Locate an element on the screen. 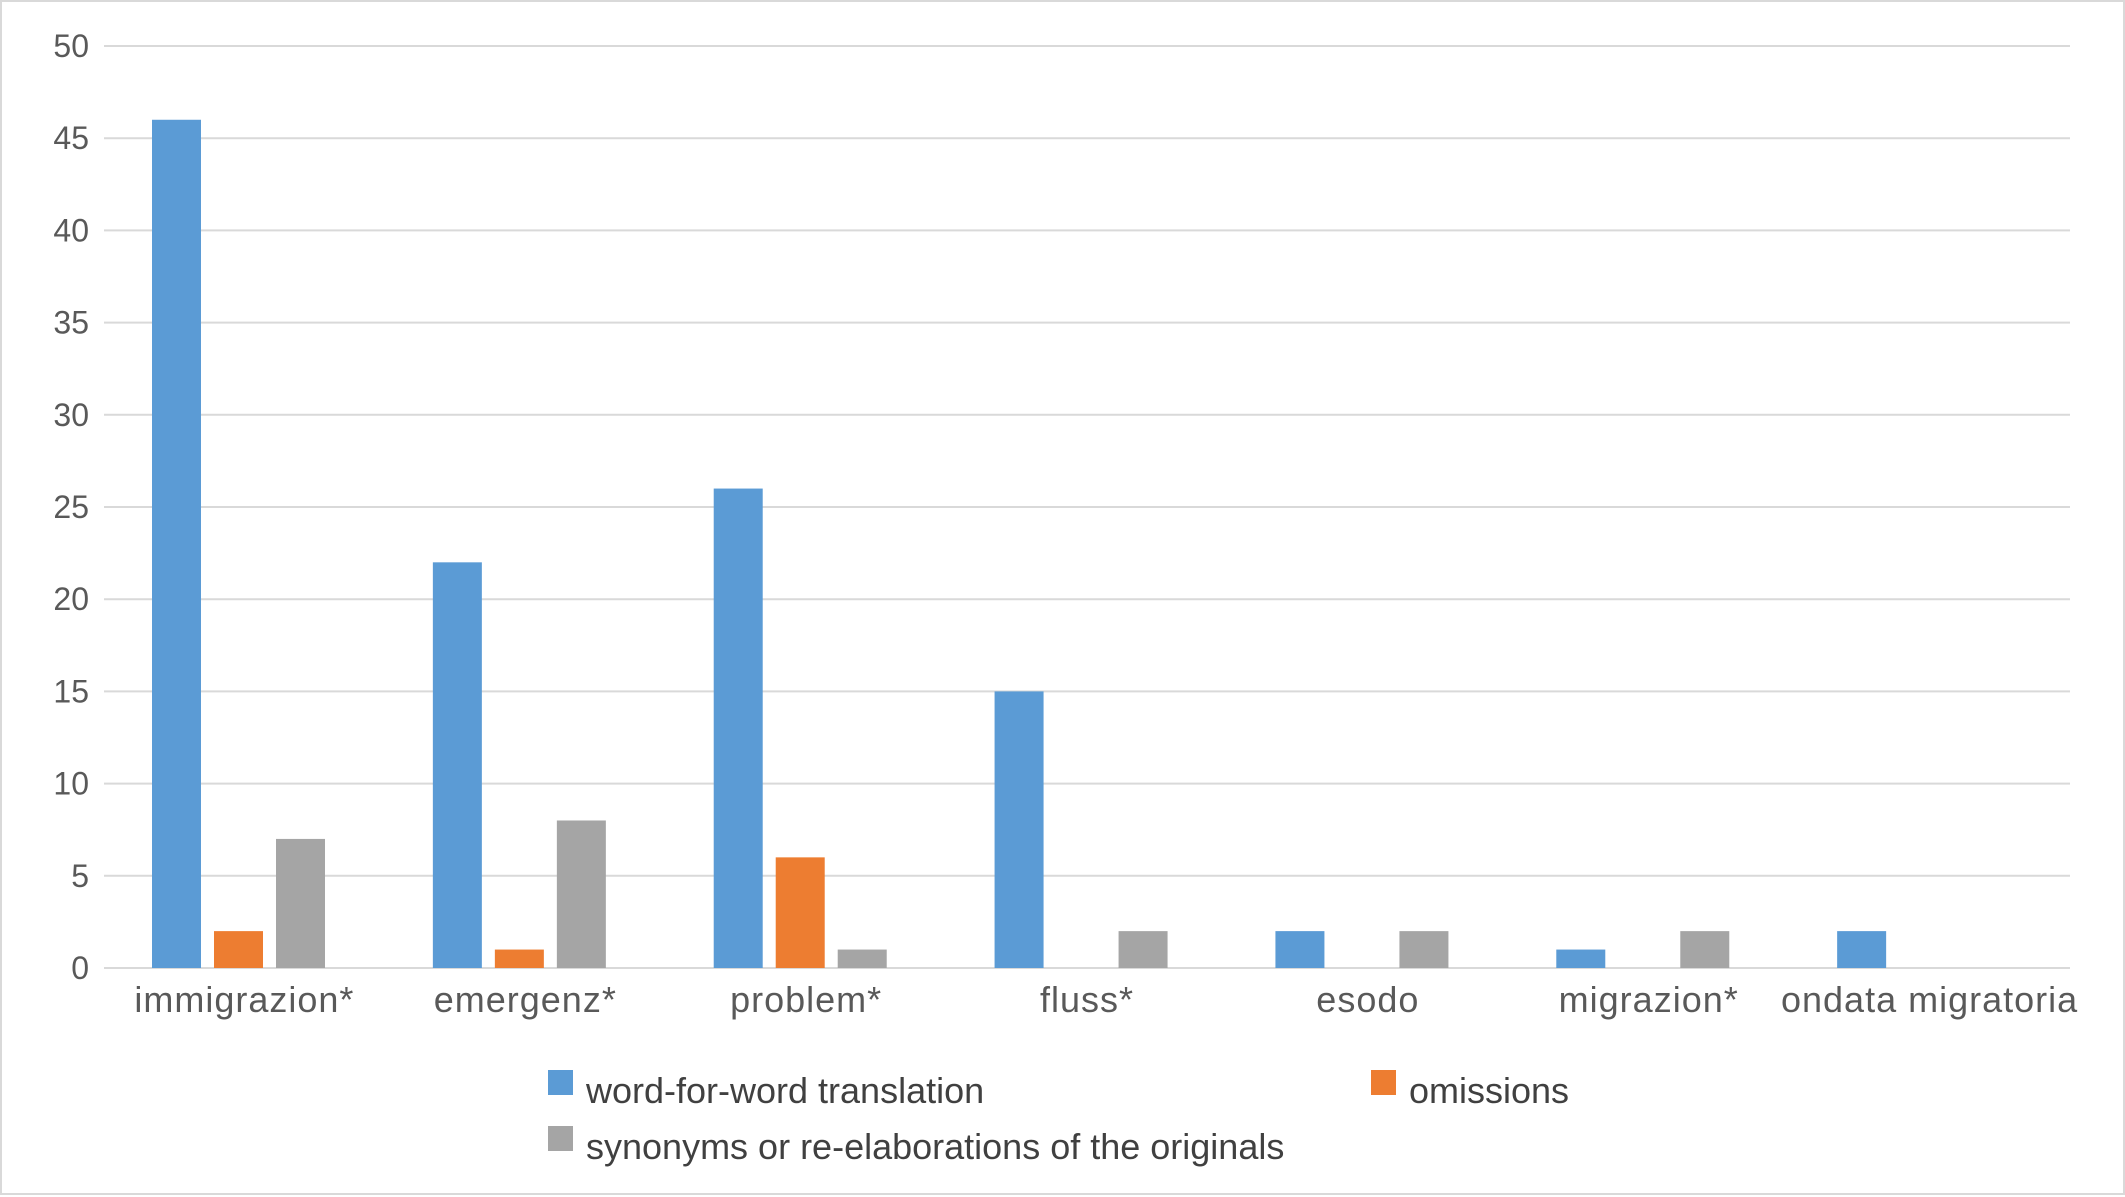  y-tick-label: 10 is located at coordinates (71, 784).